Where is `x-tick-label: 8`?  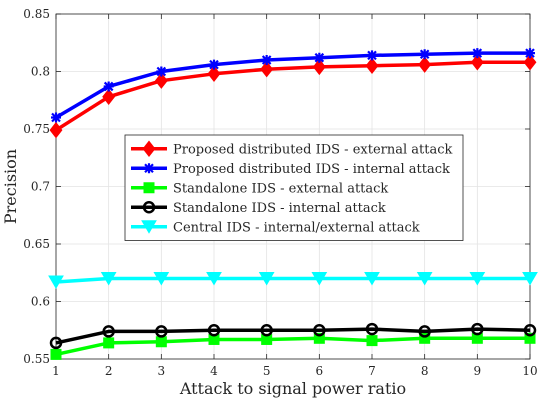
x-tick-label: 8 is located at coordinates (425, 371).